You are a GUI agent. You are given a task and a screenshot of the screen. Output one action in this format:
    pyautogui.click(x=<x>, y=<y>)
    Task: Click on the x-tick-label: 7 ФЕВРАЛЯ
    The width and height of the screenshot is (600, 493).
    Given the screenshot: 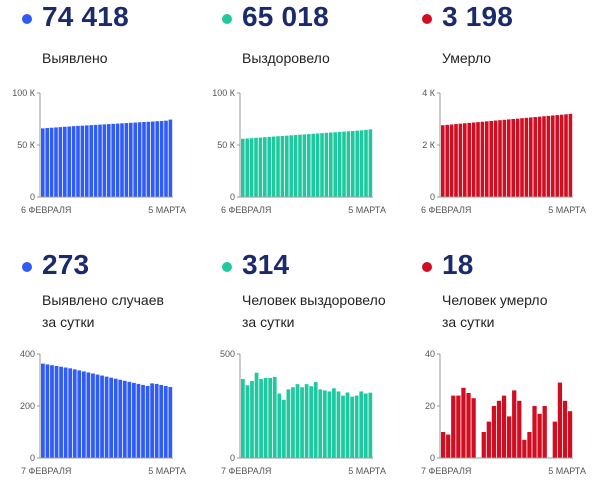 What is the action you would take?
    pyautogui.click(x=46, y=471)
    